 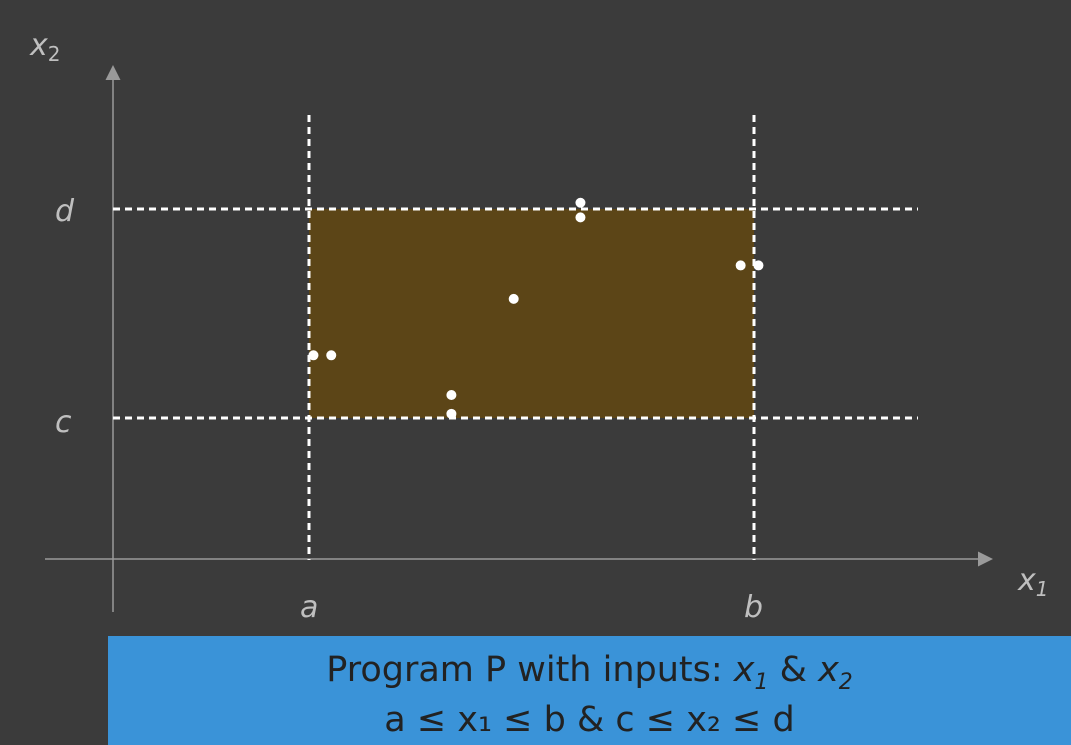 I want to click on banner-x1-sub: 1, so click(x=761, y=682).